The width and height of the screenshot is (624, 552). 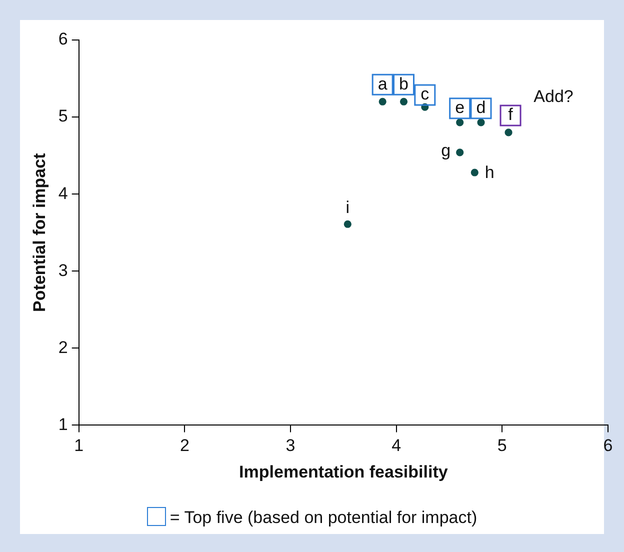 What do you see at coordinates (446, 150) in the screenshot?
I see `annotation: g` at bounding box center [446, 150].